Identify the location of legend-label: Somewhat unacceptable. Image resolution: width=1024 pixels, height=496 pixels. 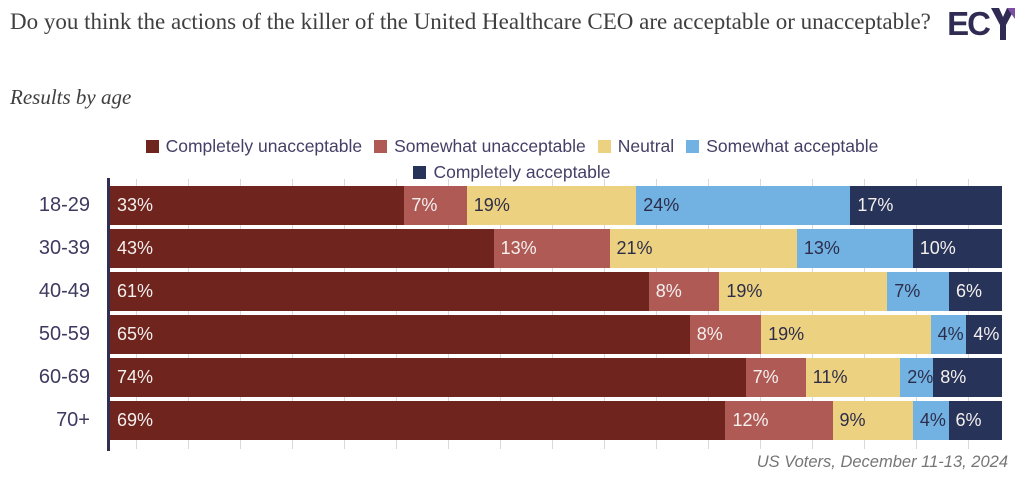
(490, 145).